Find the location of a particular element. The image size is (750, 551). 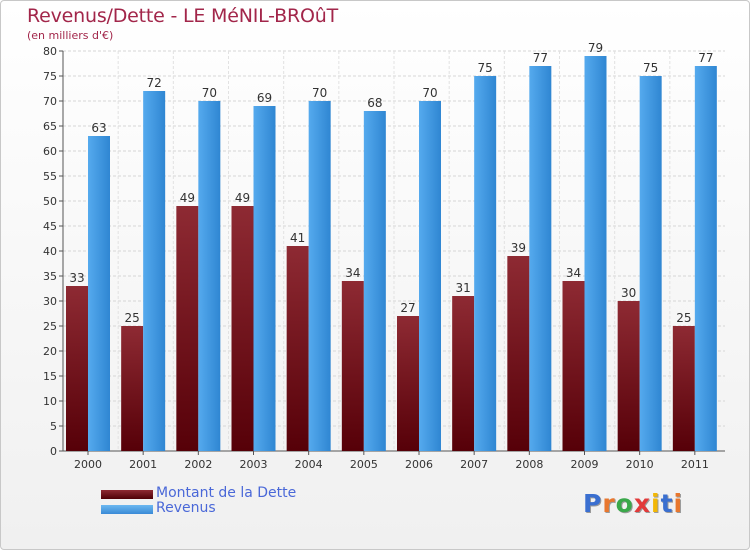

x-tick-label: 2005 is located at coordinates (364, 464).